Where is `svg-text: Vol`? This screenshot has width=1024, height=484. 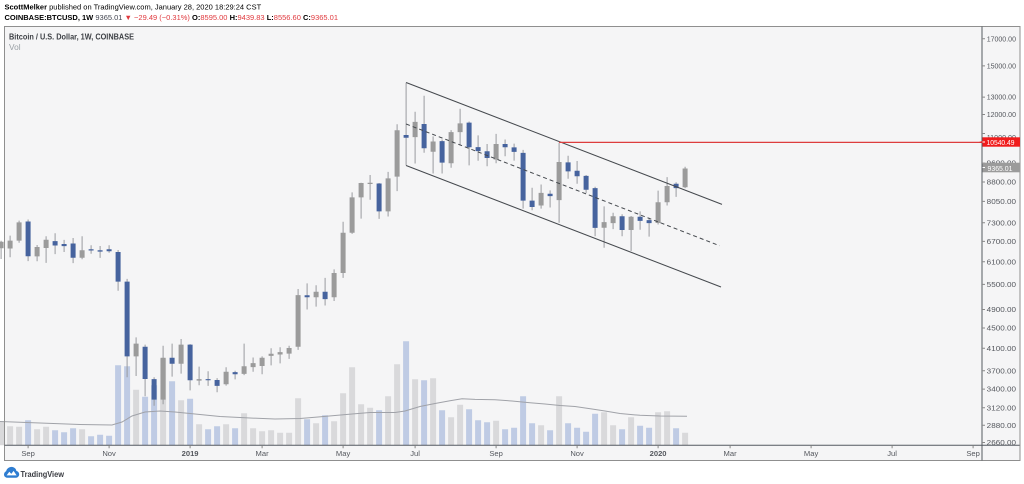 svg-text: Vol is located at coordinates (15, 47).